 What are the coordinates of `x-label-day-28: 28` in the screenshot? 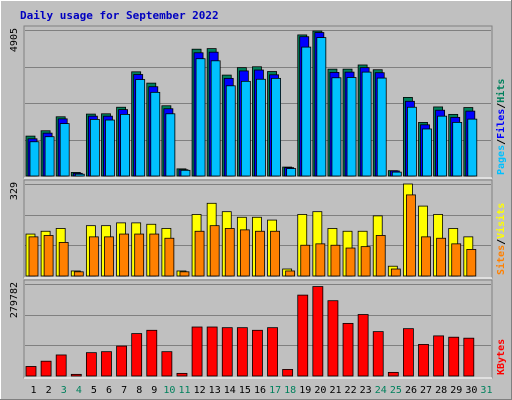 It's located at (441, 390).